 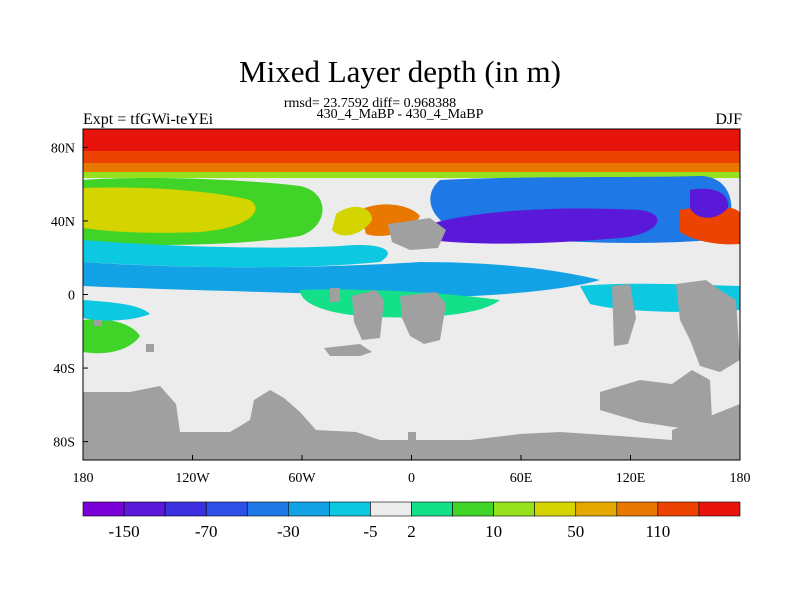 I want to click on colorbar-label: -5, so click(x=370, y=531).